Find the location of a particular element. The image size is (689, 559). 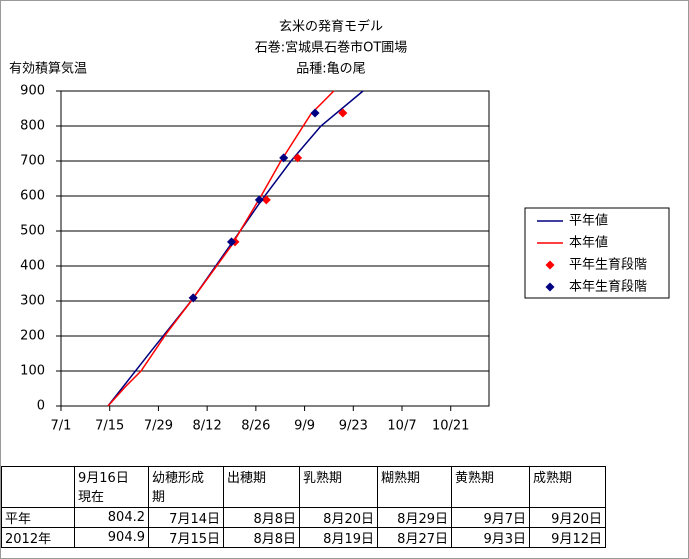

data-cell: 8月19日 is located at coordinates (338, 537).